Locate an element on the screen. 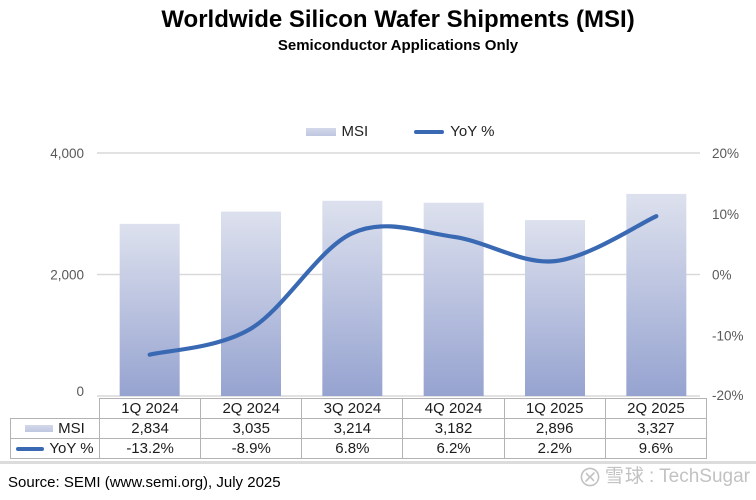 The image size is (756, 500). chart-title: Worldwide Silicon Wafer Shipments (MSI) is located at coordinates (398, 19).